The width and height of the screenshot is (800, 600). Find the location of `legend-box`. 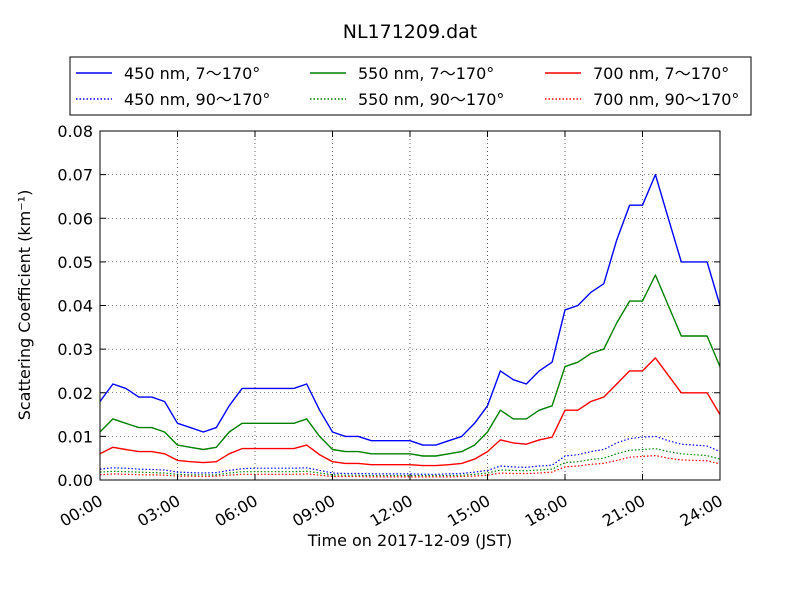

legend-box is located at coordinates (410, 86).